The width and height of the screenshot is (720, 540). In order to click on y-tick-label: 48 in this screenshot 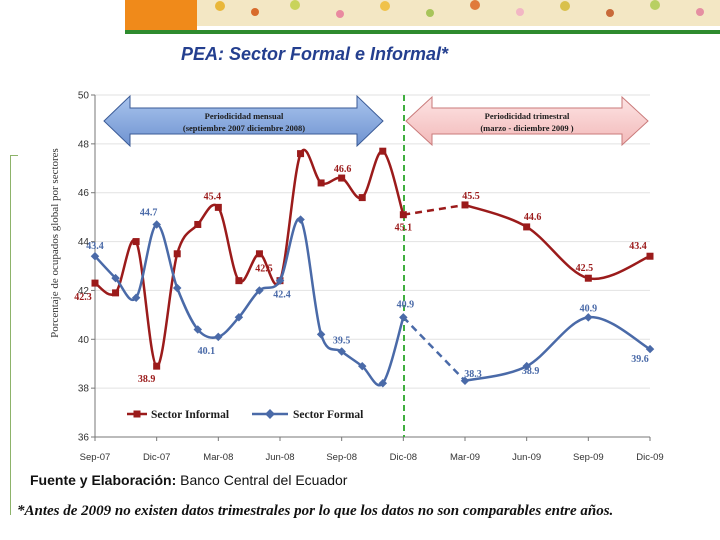, I will do `click(84, 144)`.